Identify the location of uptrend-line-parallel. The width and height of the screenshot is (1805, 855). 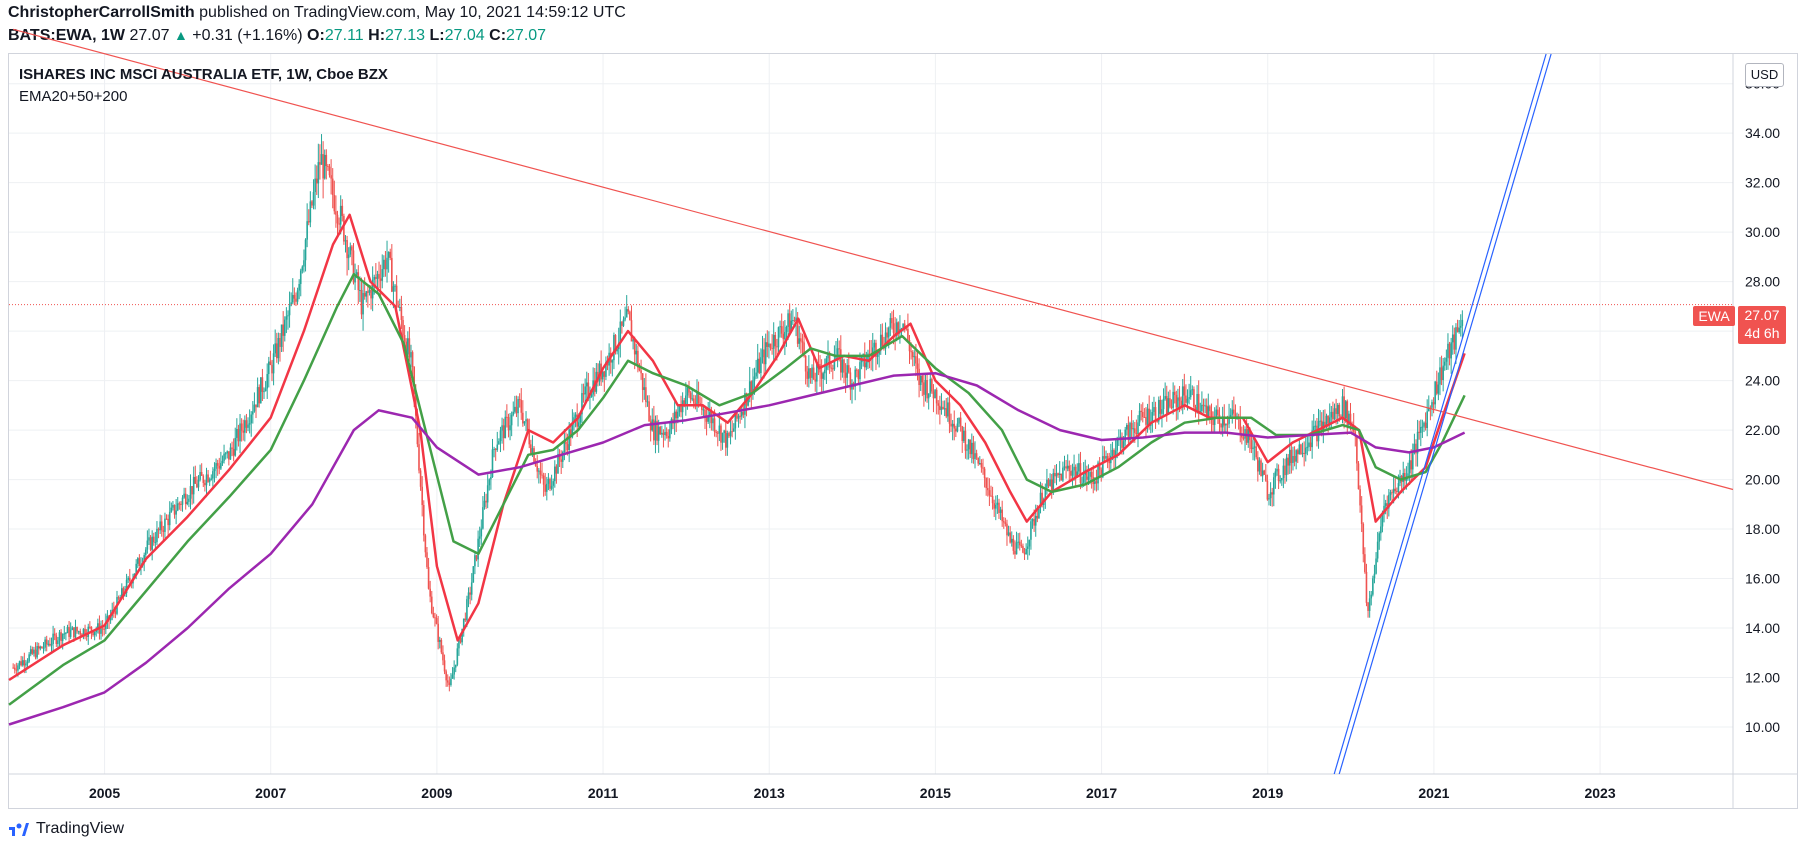
(1445, 414).